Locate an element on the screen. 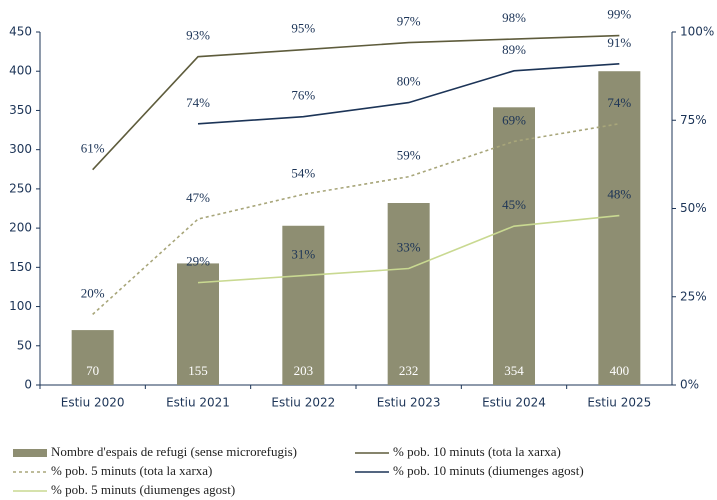 Image resolution: width=717 pixels, height=500 pixels. legend-label: % pob. 5 minuts (tota la xarxa) is located at coordinates (131, 470).